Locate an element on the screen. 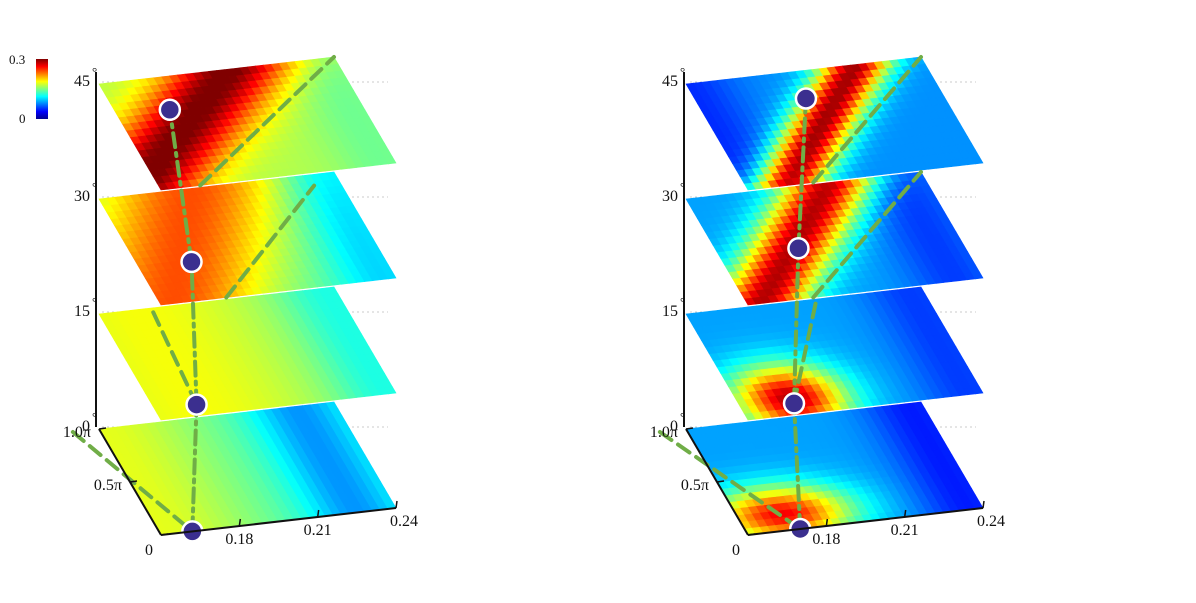 This screenshot has width=1196, height=603. x-axis-line is located at coordinates (278, 521).